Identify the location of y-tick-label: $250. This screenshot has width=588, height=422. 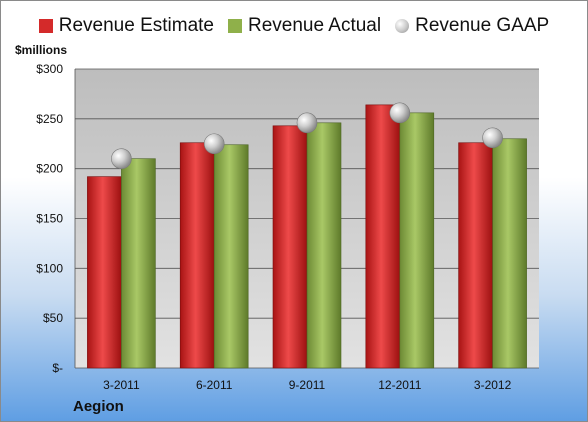
(49, 119).